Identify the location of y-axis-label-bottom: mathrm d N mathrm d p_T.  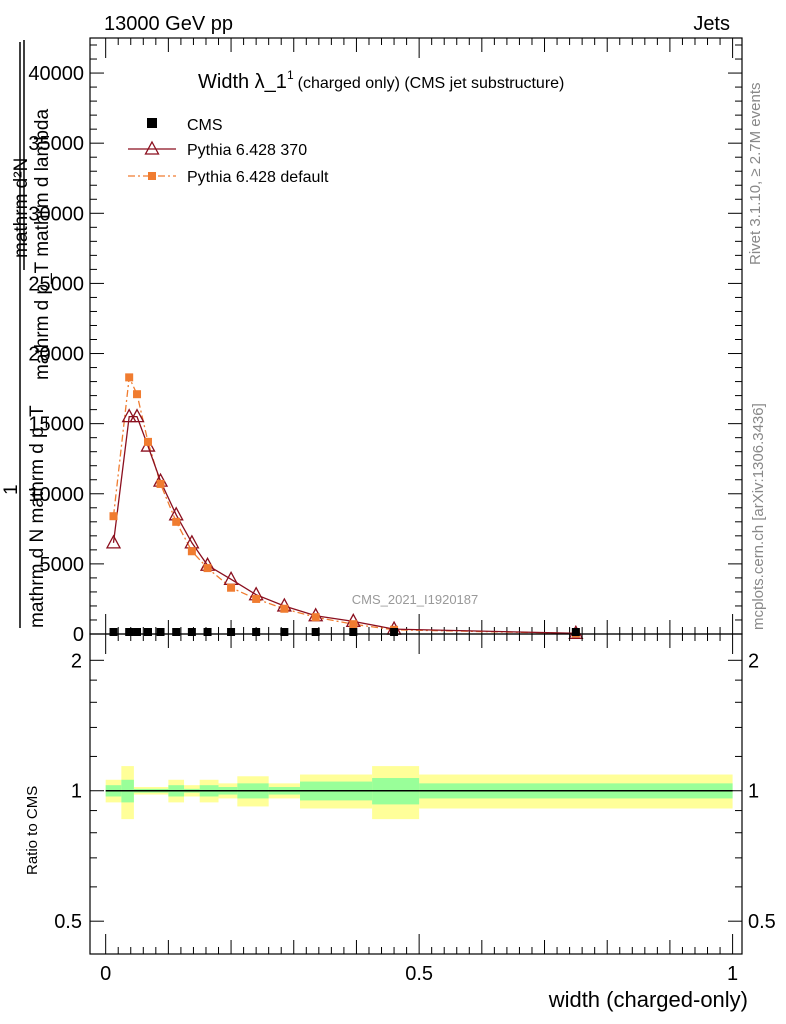
(37, 516).